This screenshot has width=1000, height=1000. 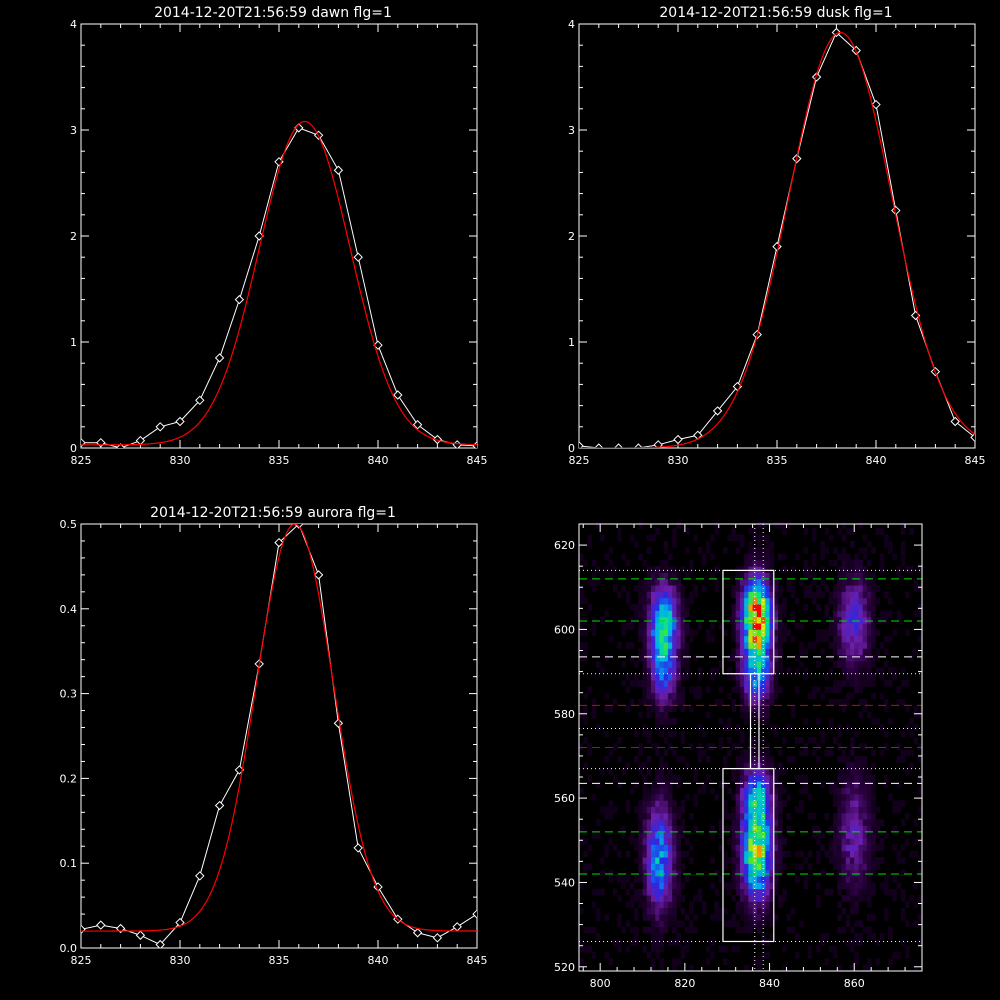 What do you see at coordinates (658, 444) in the screenshot?
I see `dusk-data-point` at bounding box center [658, 444].